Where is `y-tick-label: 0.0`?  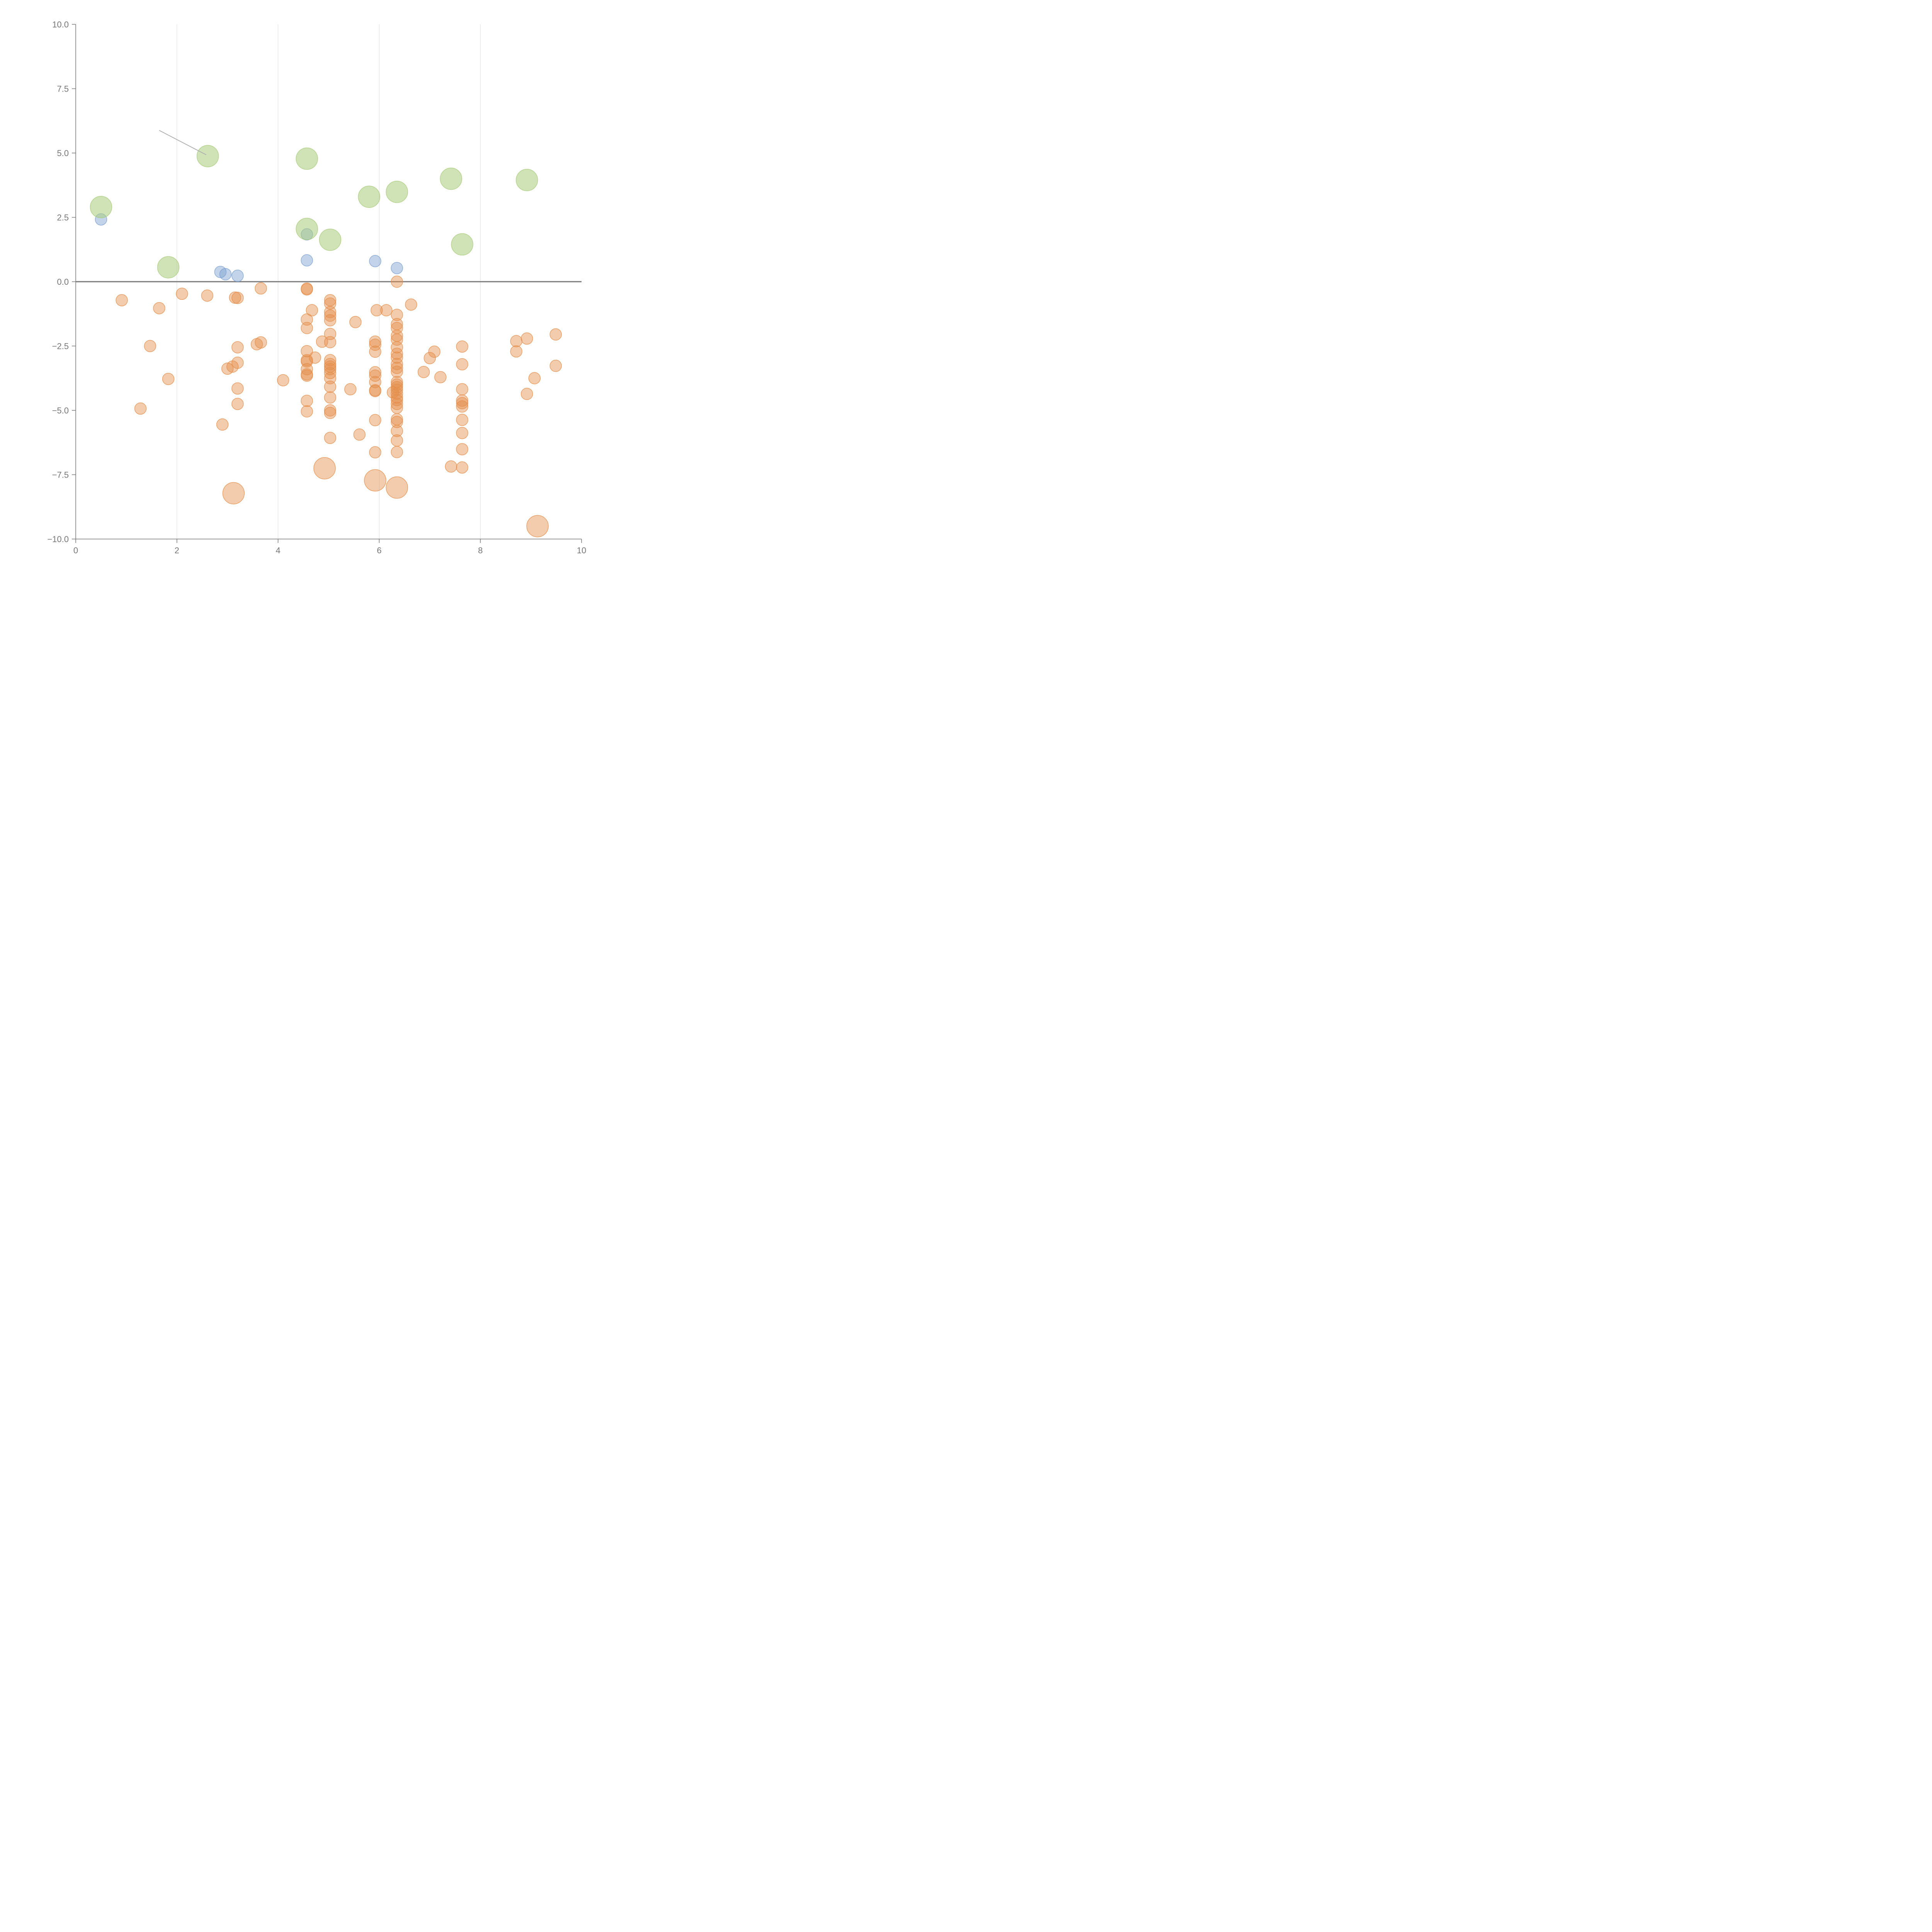 y-tick-label: 0.0 is located at coordinates (63, 282).